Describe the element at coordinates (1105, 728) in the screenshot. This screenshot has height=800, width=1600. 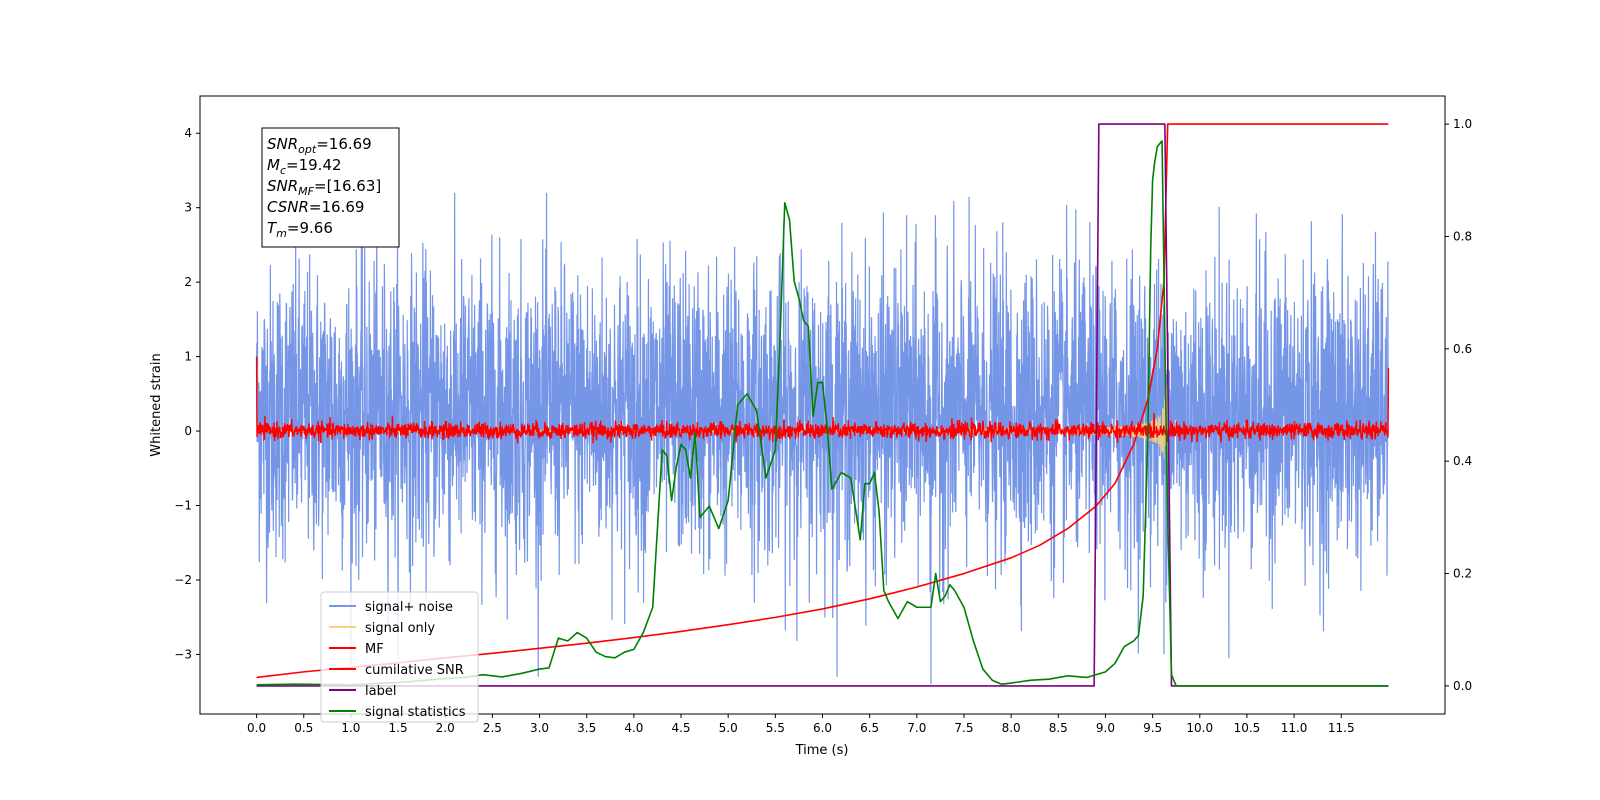
I see `x-tick-label: 9.0` at that location.